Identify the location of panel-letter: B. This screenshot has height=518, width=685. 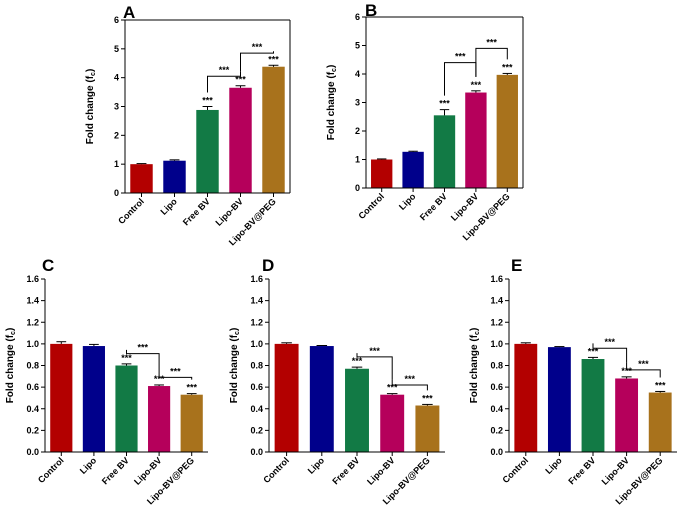
(371, 10).